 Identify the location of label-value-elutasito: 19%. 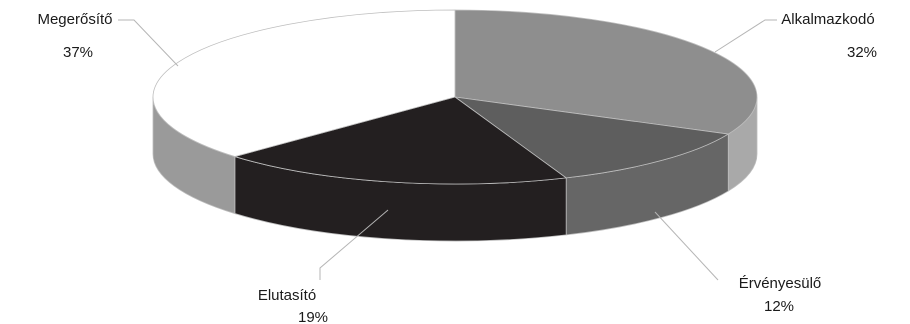
(313, 316).